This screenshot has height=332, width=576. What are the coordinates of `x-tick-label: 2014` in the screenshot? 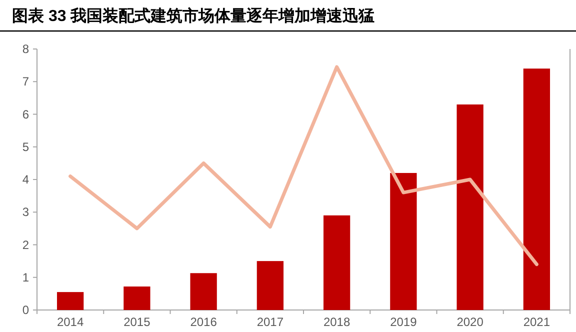 It's located at (70, 322).